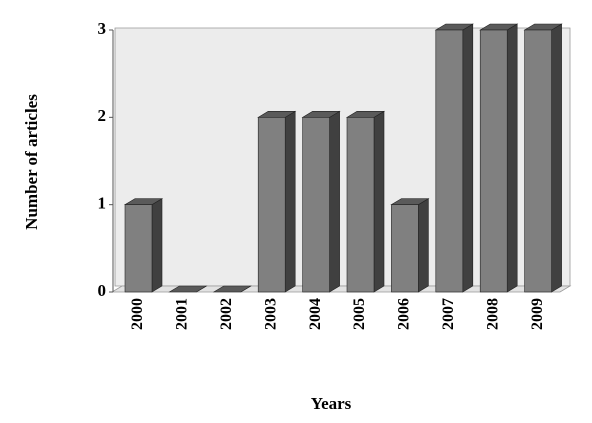 The width and height of the screenshot is (592, 423). I want to click on x-axis-title: Years, so click(331, 403).